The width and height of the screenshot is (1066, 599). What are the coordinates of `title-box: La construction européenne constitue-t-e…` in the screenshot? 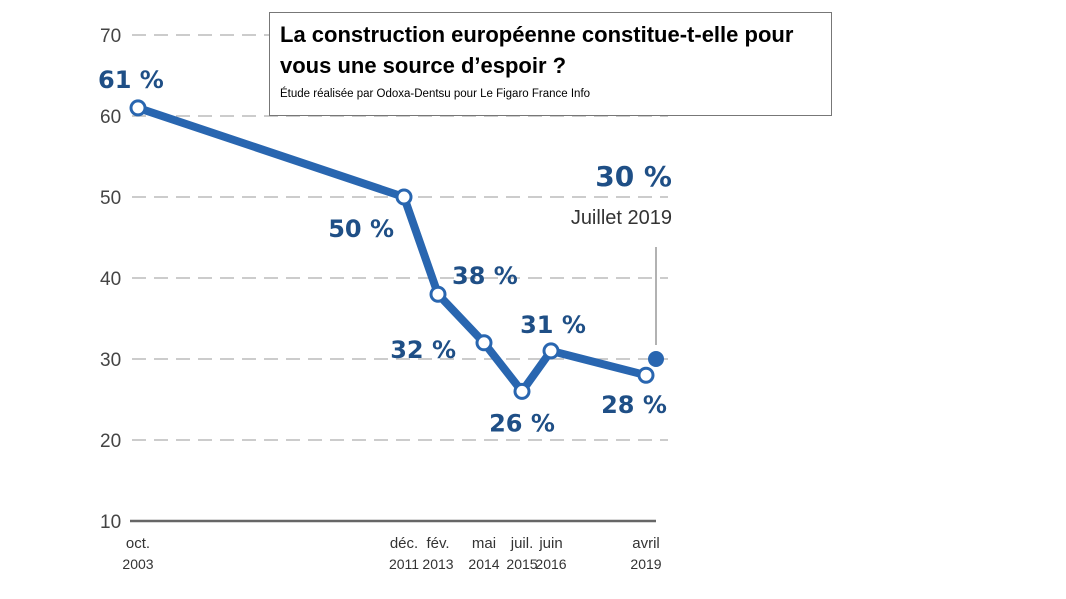 It's located at (550, 64).